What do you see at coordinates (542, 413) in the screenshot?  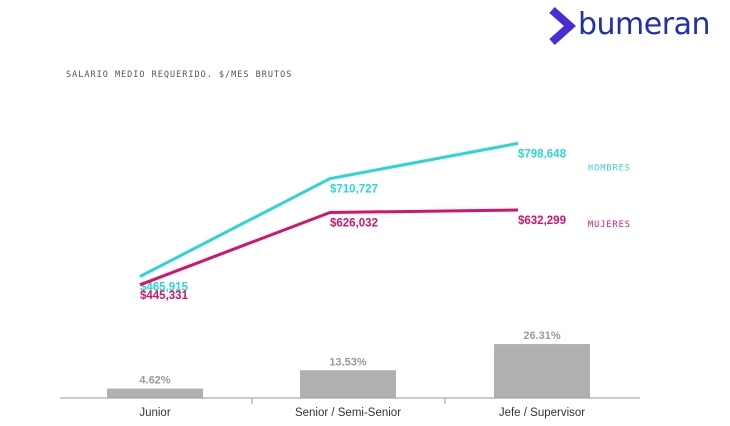 I see `x-tick-label: Jefe / Supervisor` at bounding box center [542, 413].